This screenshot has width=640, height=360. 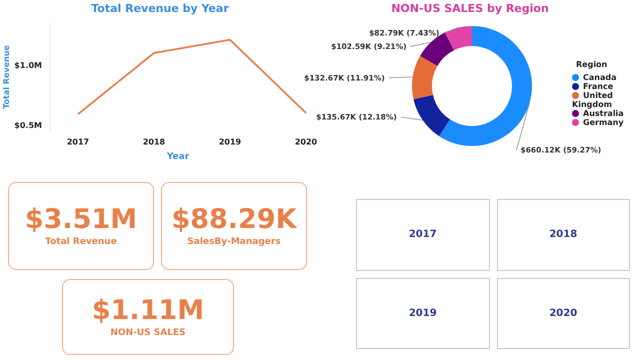 I want to click on x-tick-label: 2019, so click(x=230, y=142).